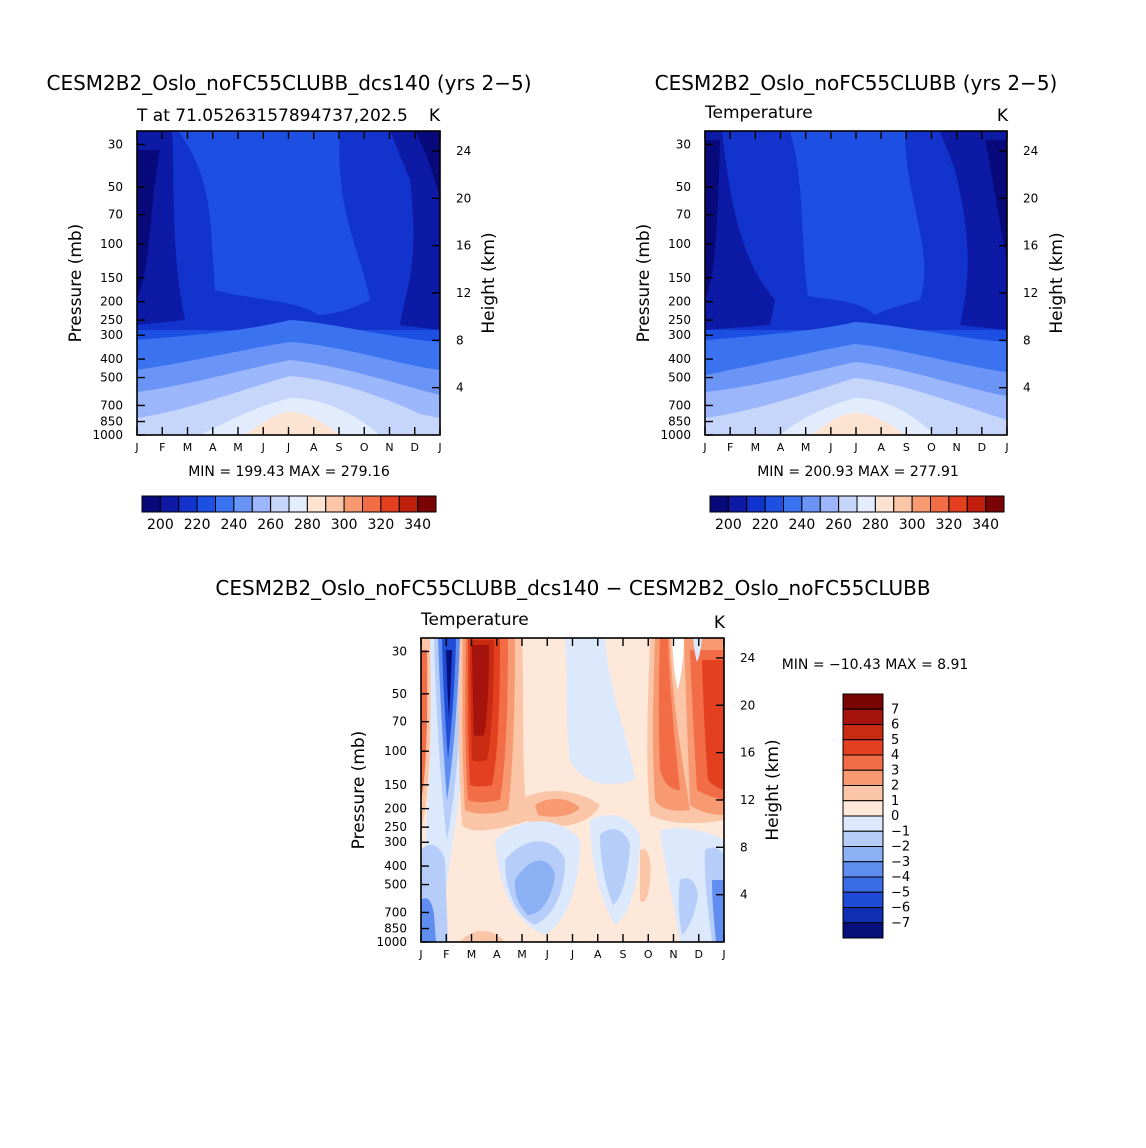 This screenshot has width=1146, height=1148. I want to click on colorbar-label: 340, so click(985, 525).